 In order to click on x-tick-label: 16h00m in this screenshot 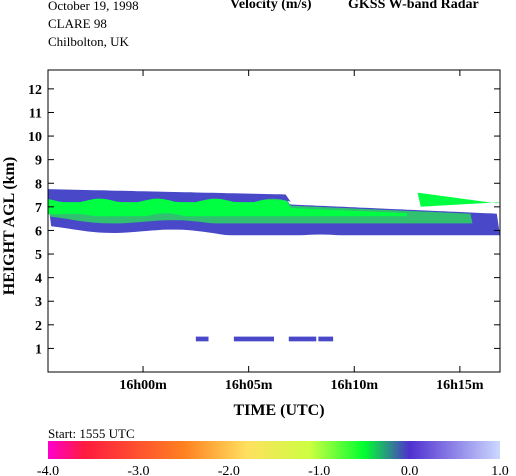, I will do `click(143, 385)`.